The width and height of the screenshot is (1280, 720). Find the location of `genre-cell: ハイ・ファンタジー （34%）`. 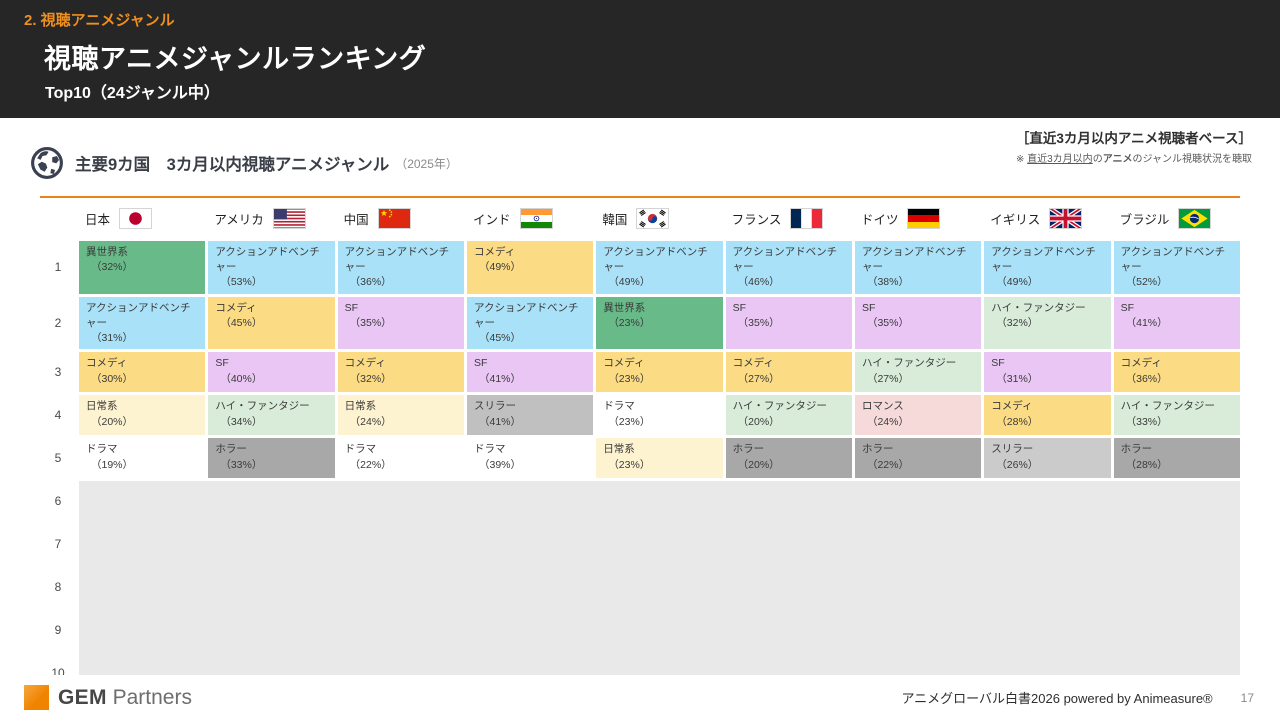

genre-cell: ハイ・ファンタジー （34%） is located at coordinates (271, 415).